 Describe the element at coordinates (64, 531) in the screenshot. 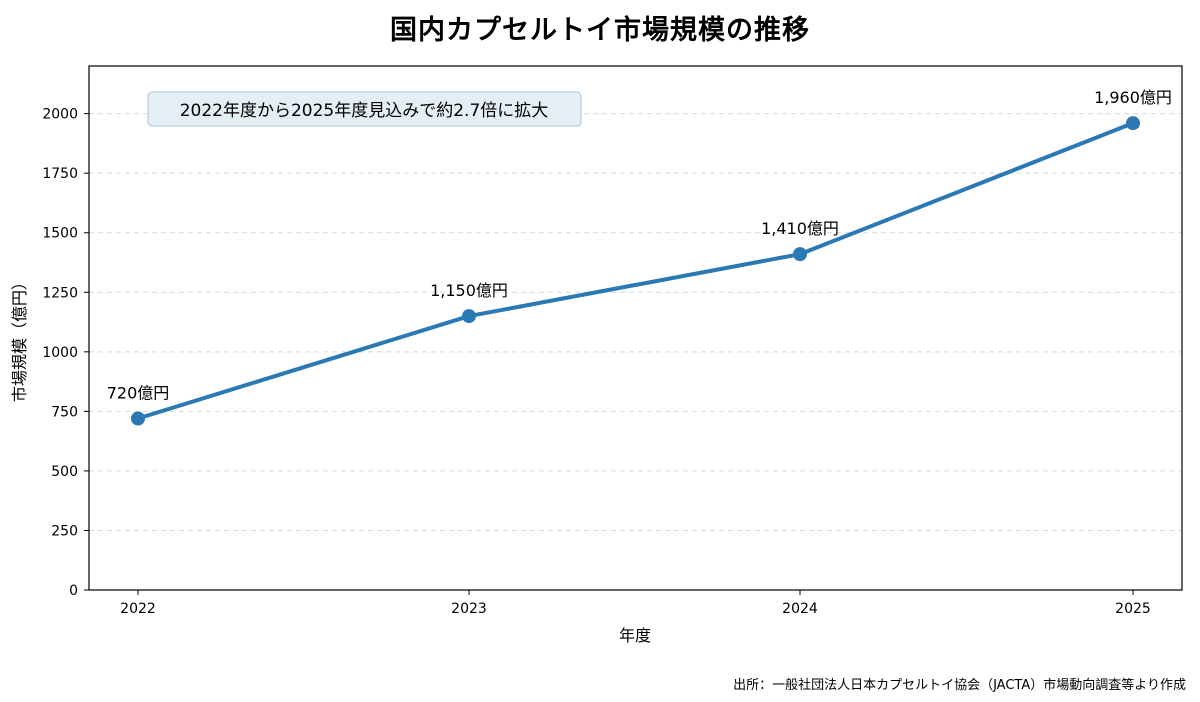

I see `y-tick-label: 250` at that location.